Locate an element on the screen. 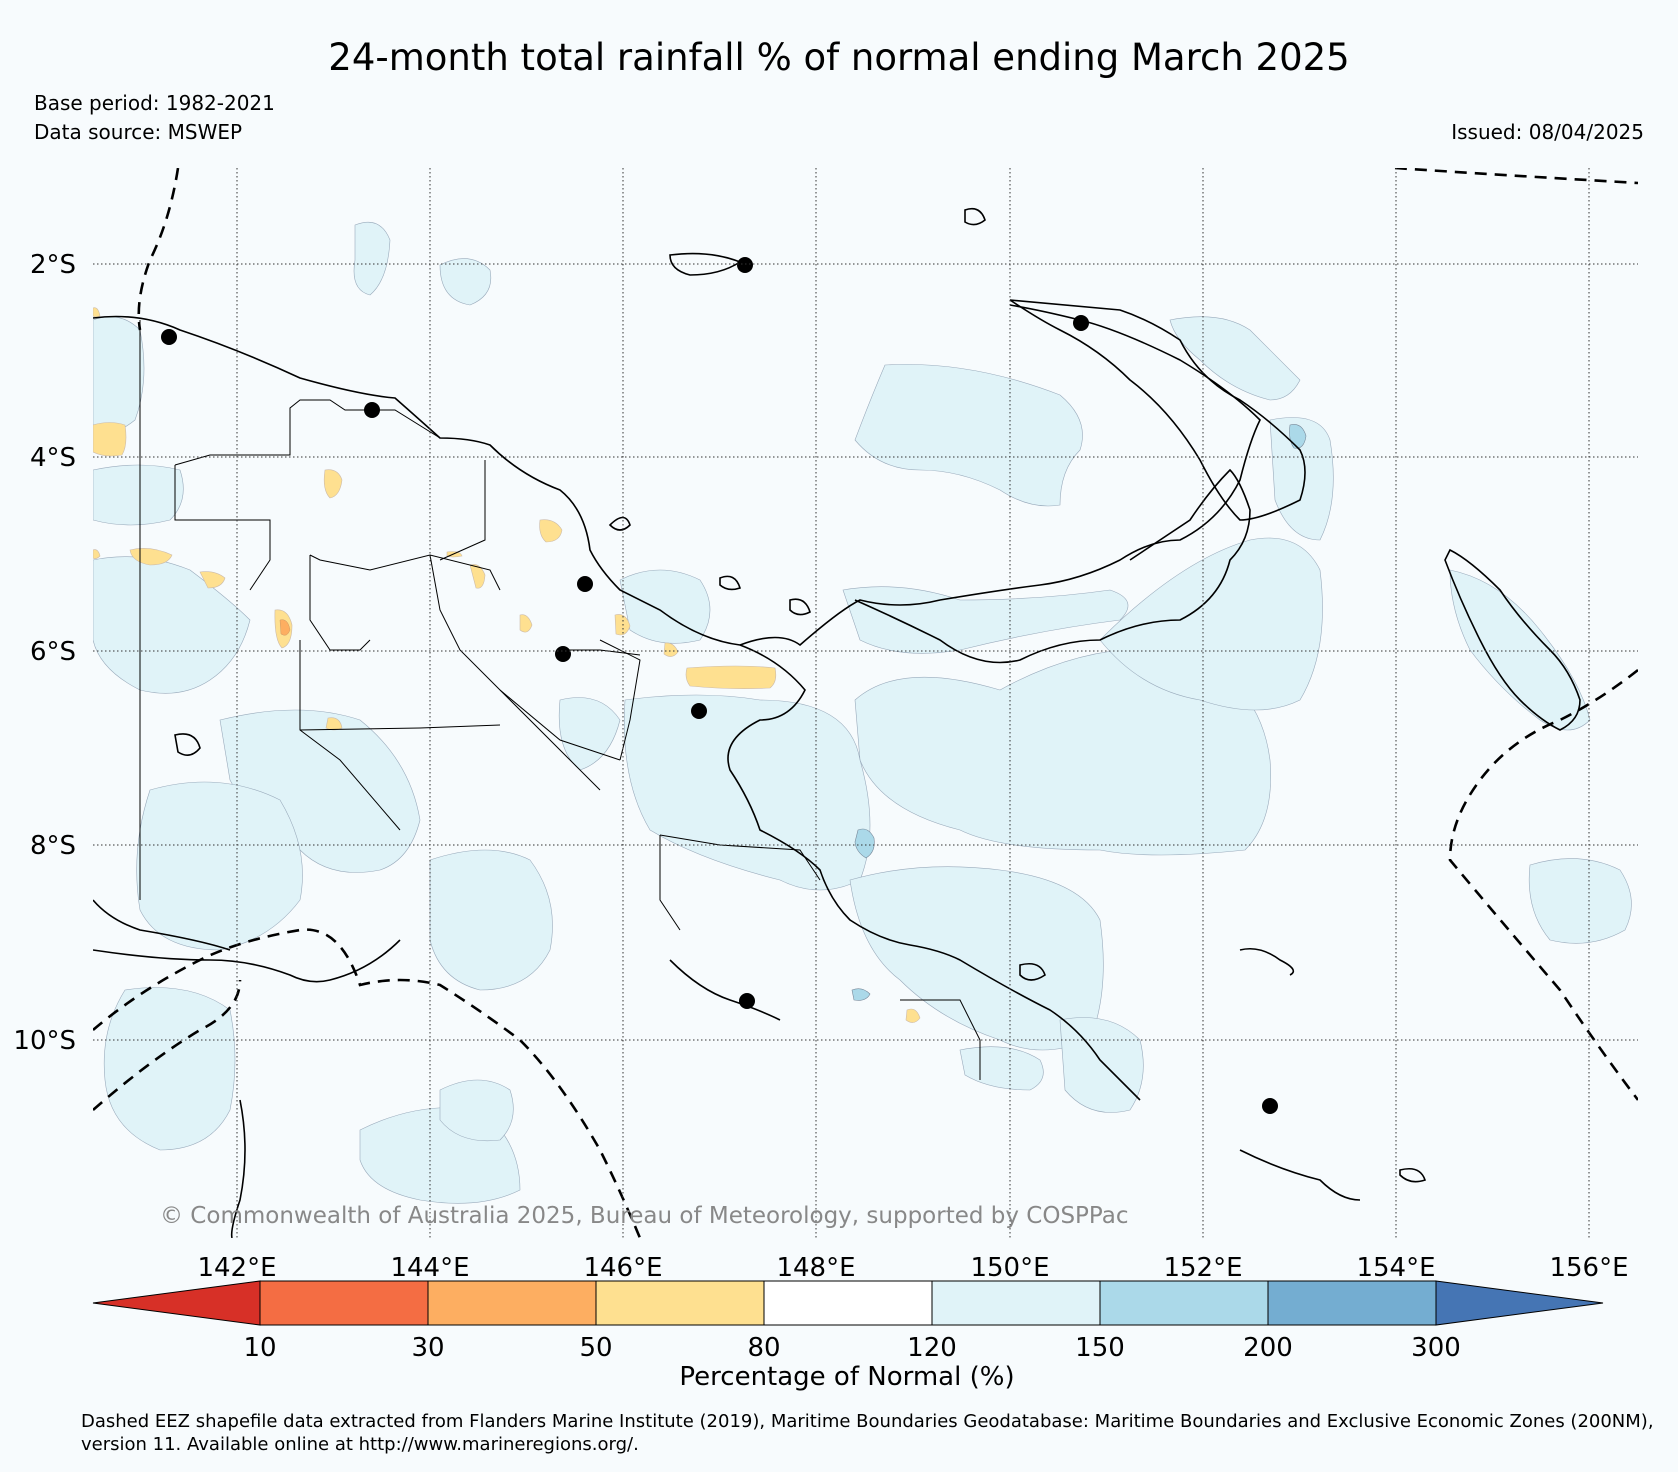  latitude-labels: 2°S 4°S 6°S 8°S 10°S is located at coordinates (44, 653).